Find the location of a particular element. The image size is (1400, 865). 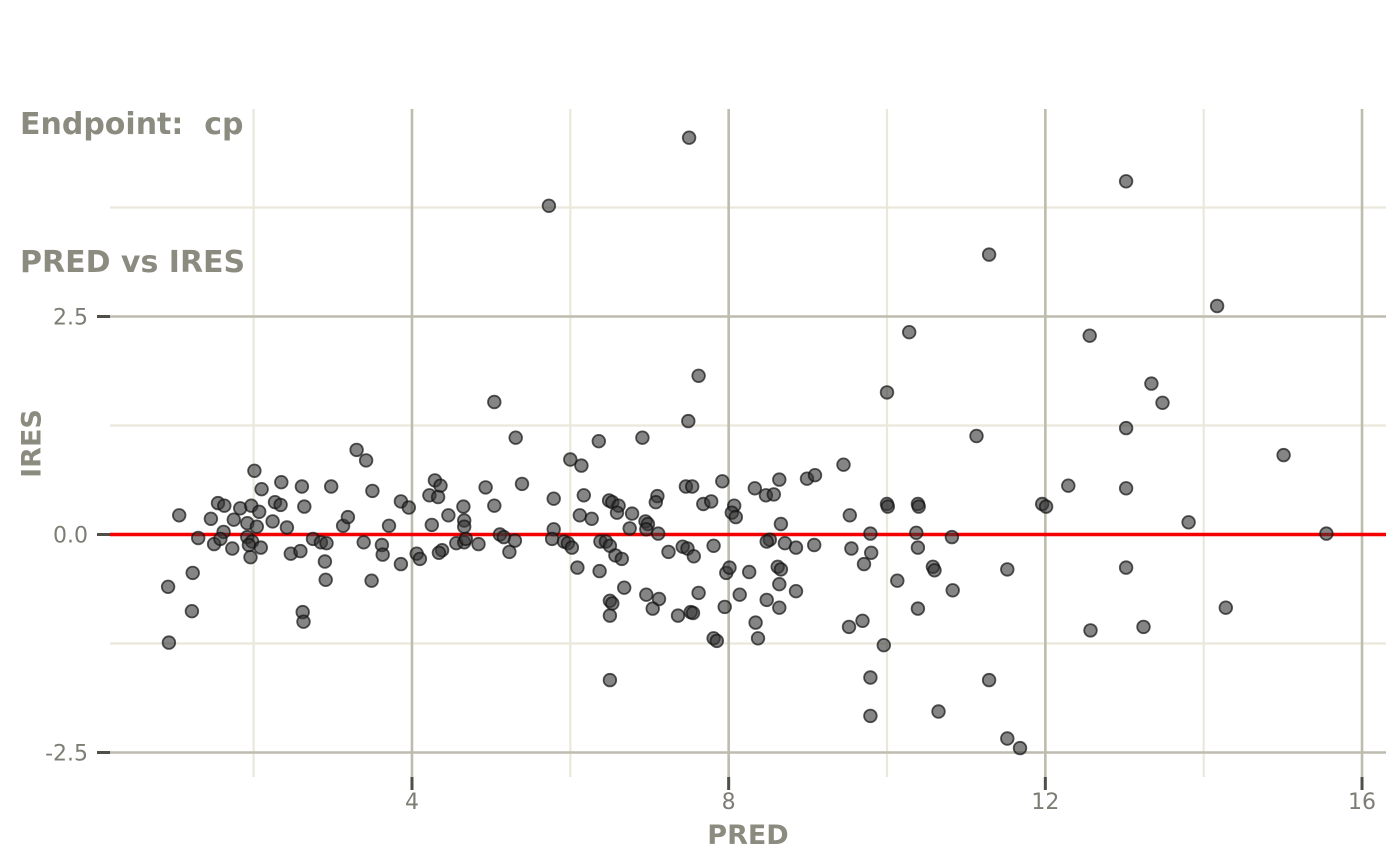

plot-title: Endpoint: cp is located at coordinates (132, 124).